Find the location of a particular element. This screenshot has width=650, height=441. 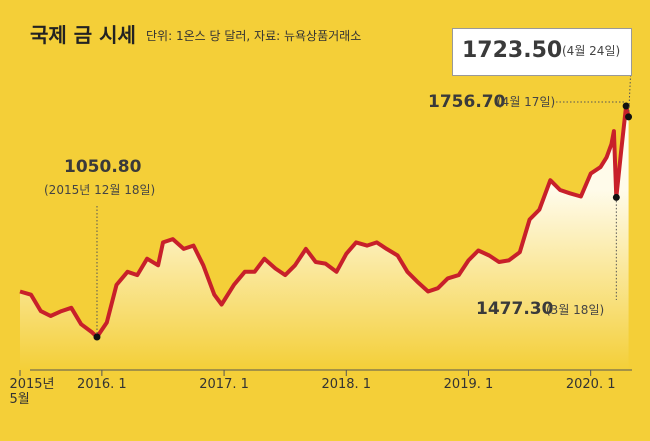

chart-title: 국제 금 시세 is located at coordinates (83, 35).